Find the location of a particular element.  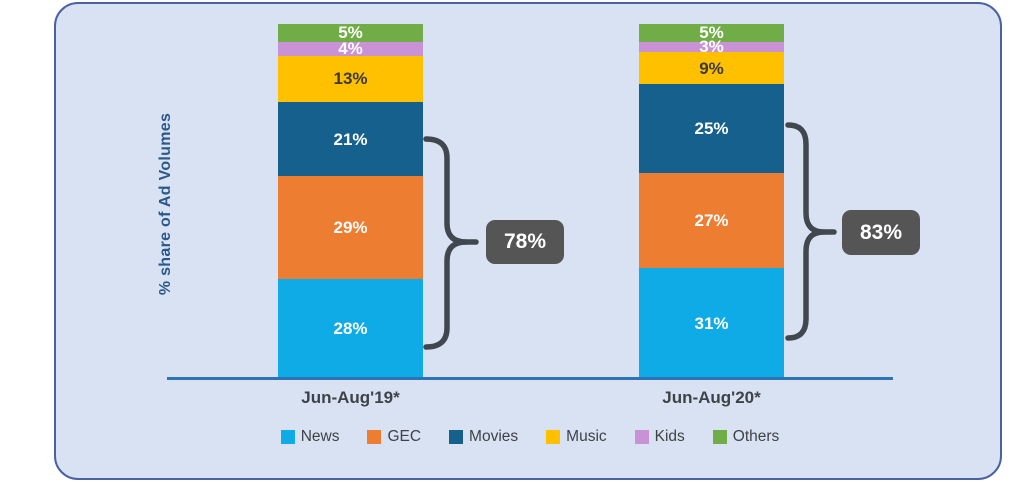

category-label-jun-aug-19: Jun-Aug'19* is located at coordinates (350, 397).